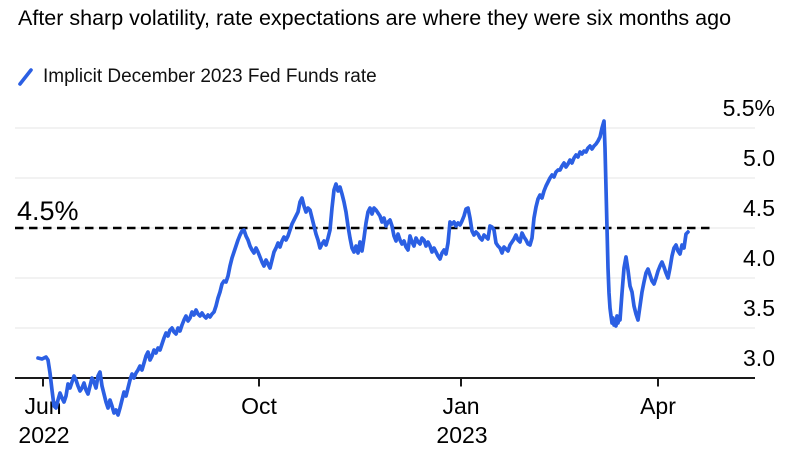 The width and height of the screenshot is (788, 456). Describe the element at coordinates (210, 76) in the screenshot. I see `legend-label: Implicit December 2023 Fed Funds rate` at that location.